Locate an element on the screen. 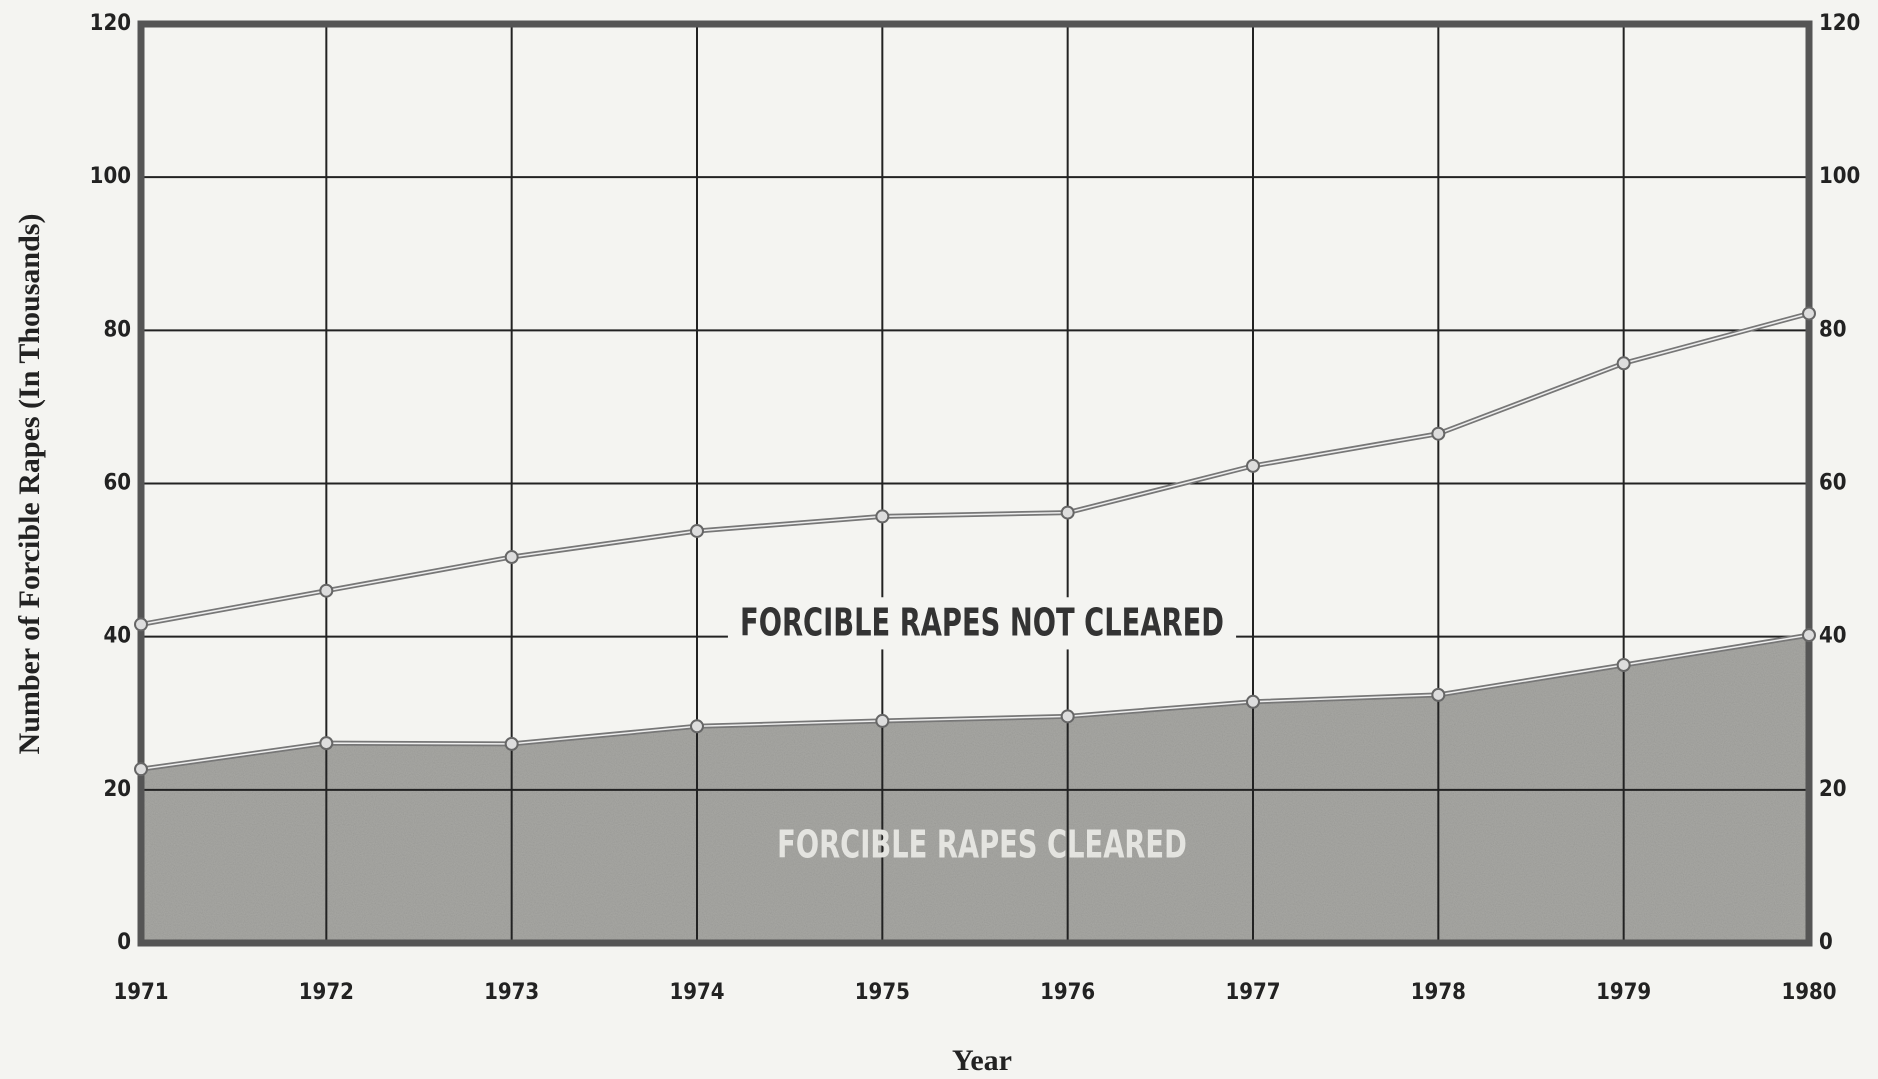 The image size is (1878, 1079). x-axis-title: Year is located at coordinates (982, 1060).